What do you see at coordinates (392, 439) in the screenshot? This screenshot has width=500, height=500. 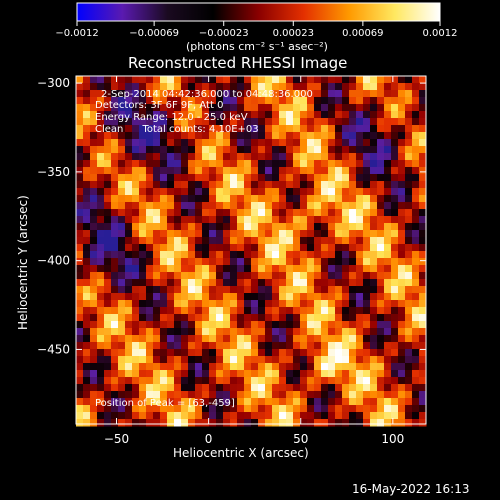 I see `x-tick-label: 100` at bounding box center [392, 439].